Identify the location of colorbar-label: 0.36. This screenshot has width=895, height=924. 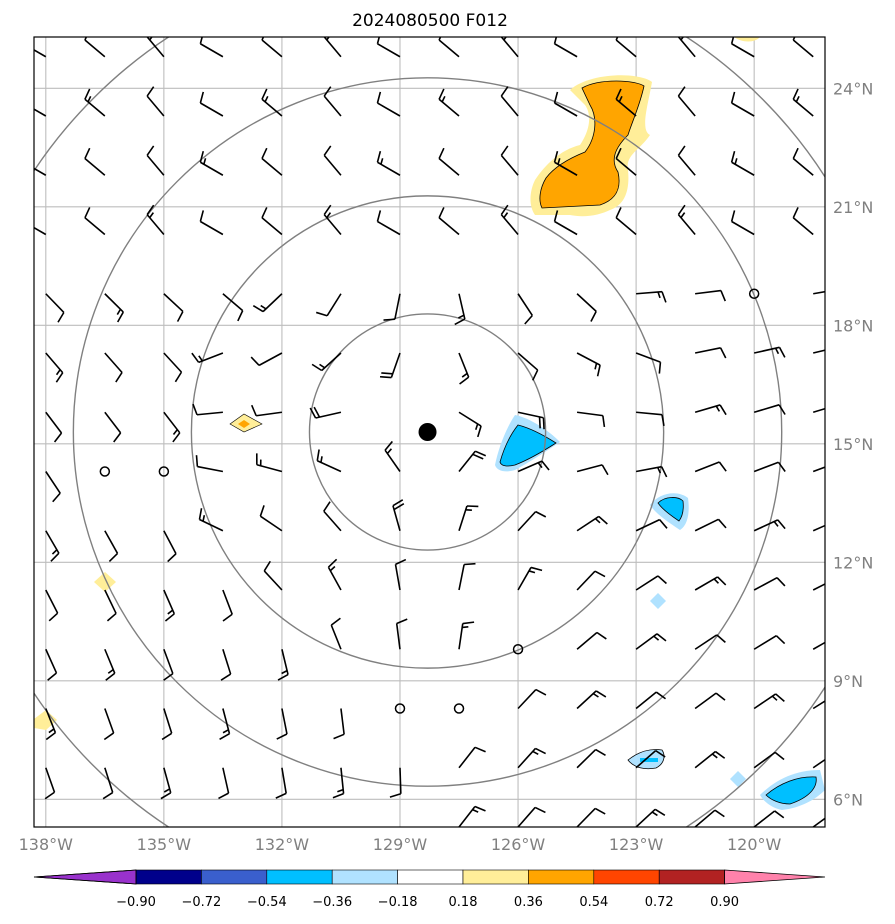
(528, 902).